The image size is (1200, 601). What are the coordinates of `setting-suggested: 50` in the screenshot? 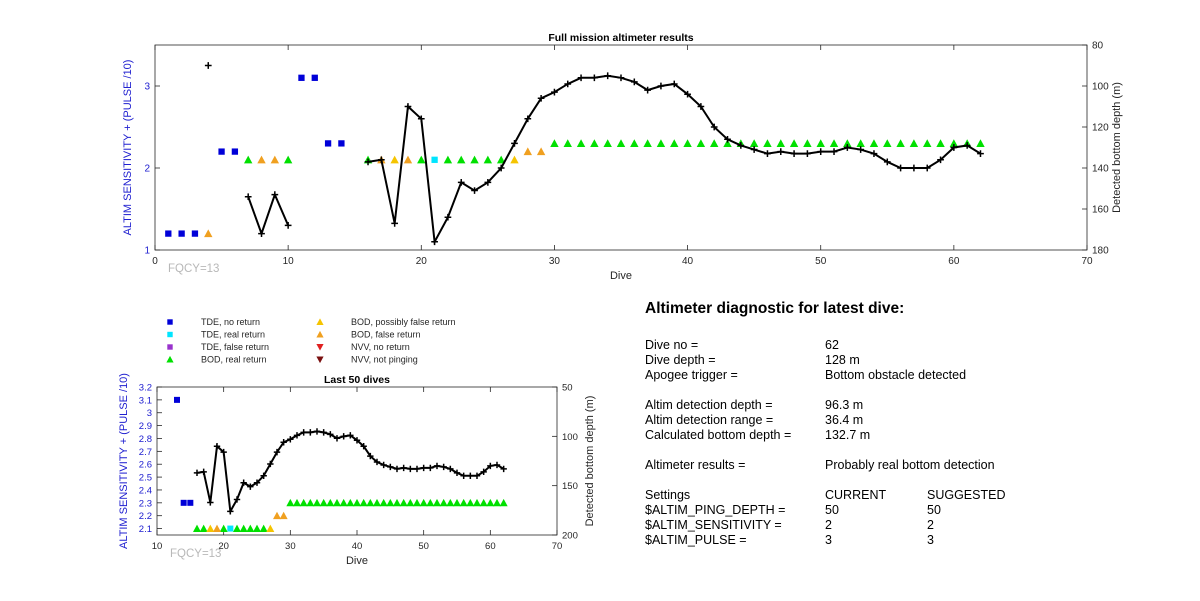 It's located at (934, 510).